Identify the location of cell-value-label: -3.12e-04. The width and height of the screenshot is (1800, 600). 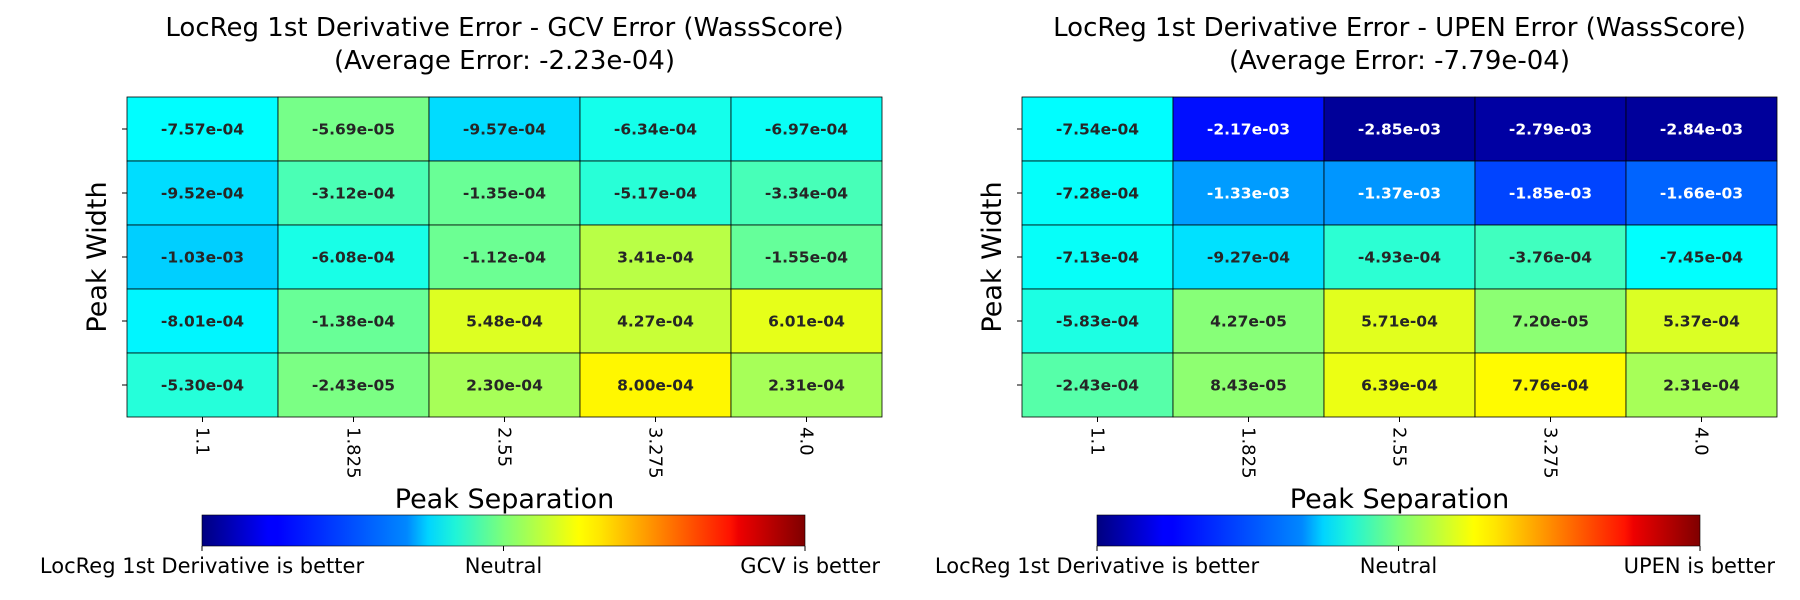
(353, 194).